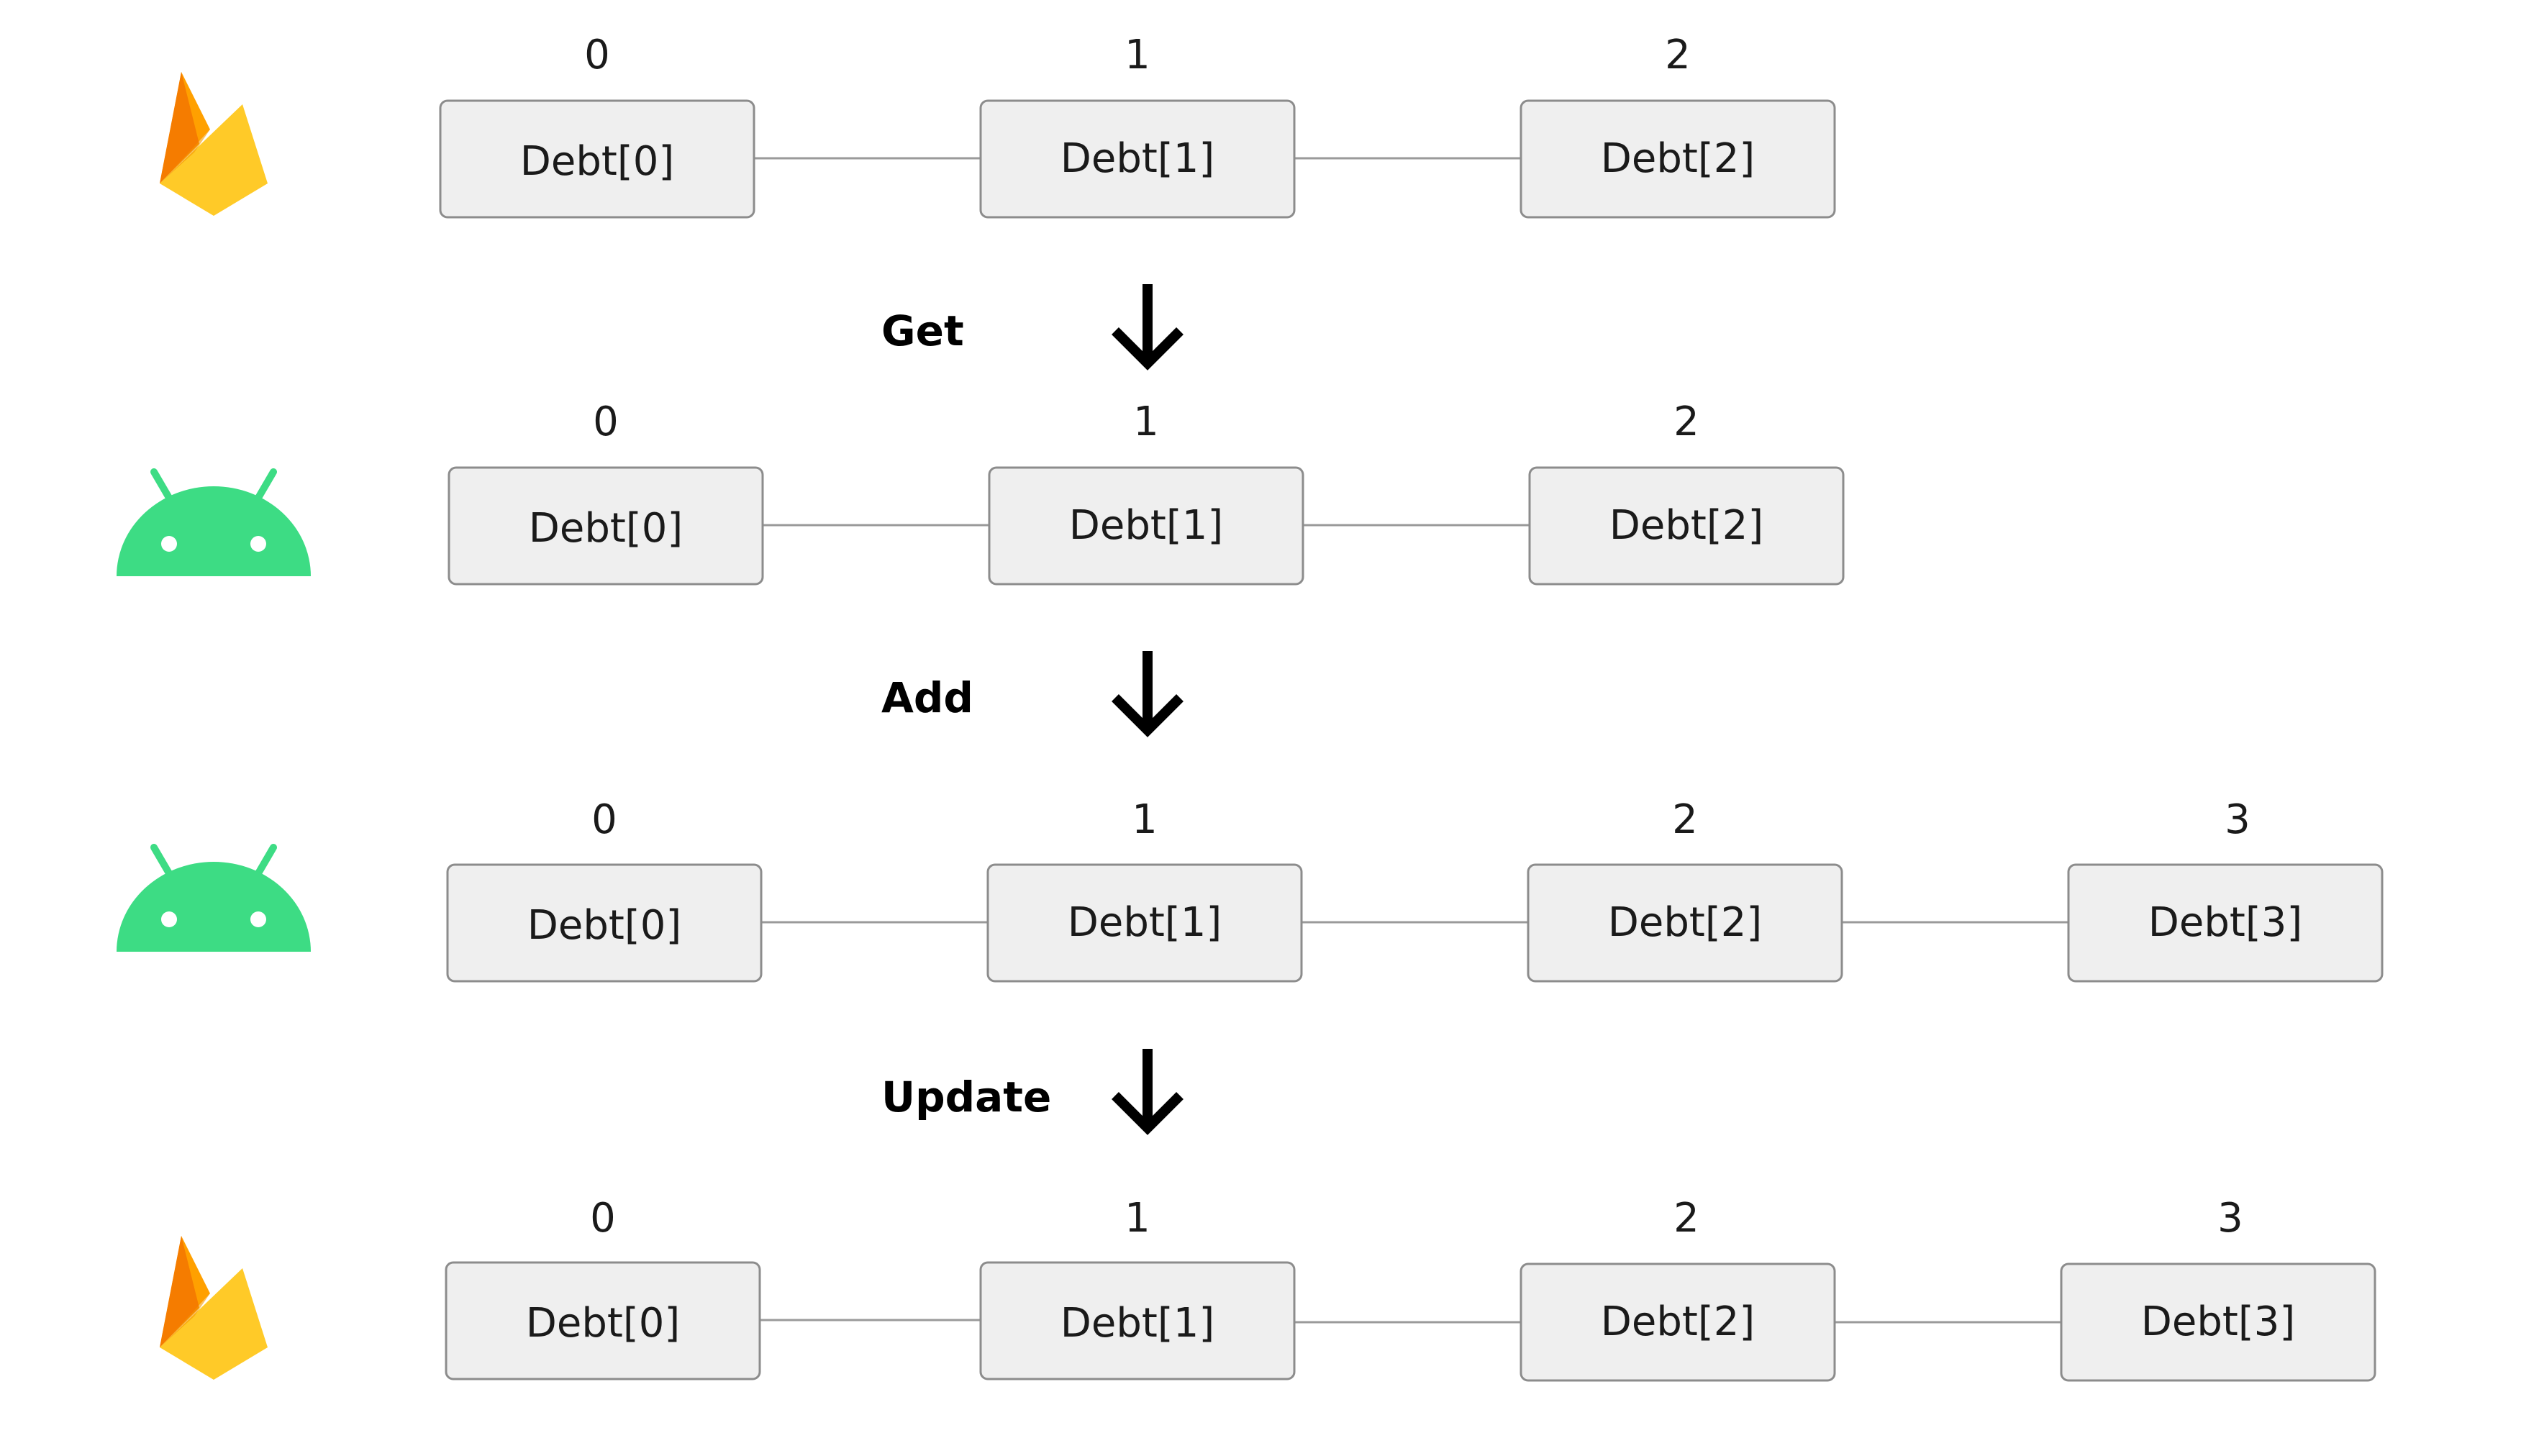  I want to click on row-firebase-source: 0 Debt[0] 1 Debt[1] 2 Debt[2], so click(998, 125).